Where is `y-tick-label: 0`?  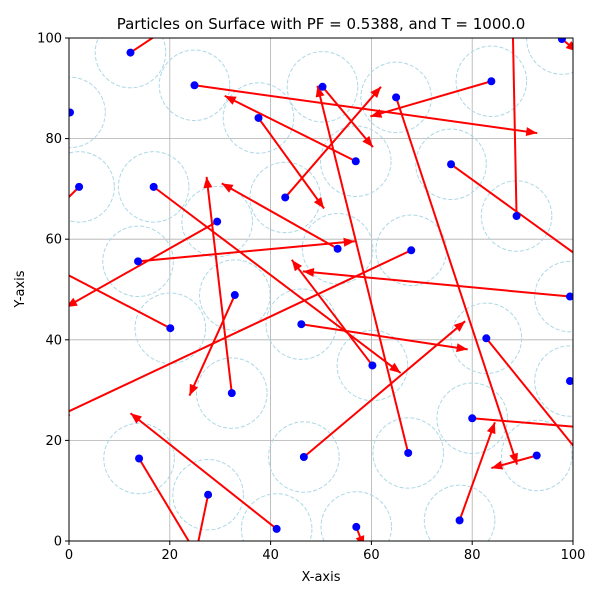 y-tick-label: 0 is located at coordinates (58, 542).